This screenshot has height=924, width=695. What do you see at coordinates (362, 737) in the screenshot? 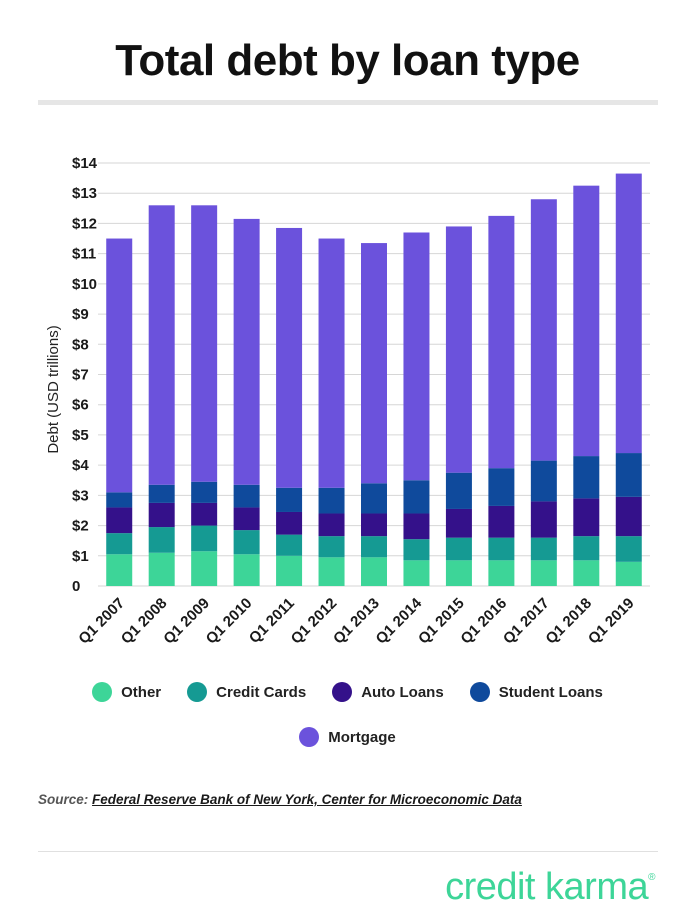
I see `legend-label-mortgage: Mortgage` at bounding box center [362, 737].